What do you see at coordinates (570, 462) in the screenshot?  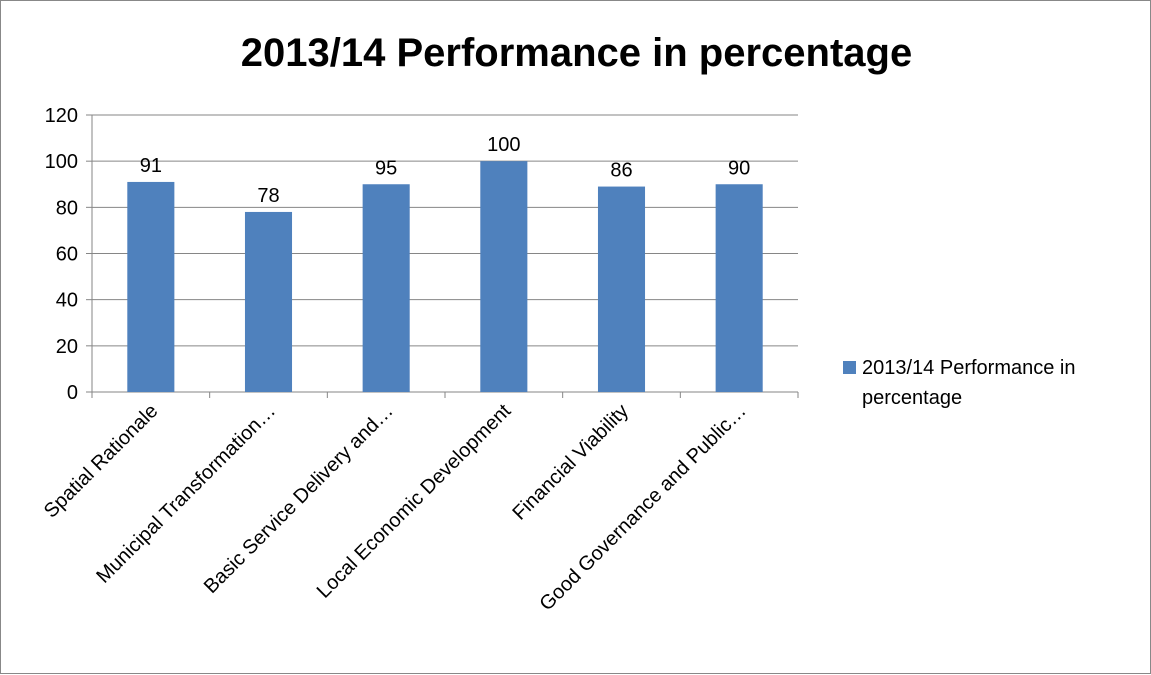 I see `x-tick-label: Financial Viability` at bounding box center [570, 462].